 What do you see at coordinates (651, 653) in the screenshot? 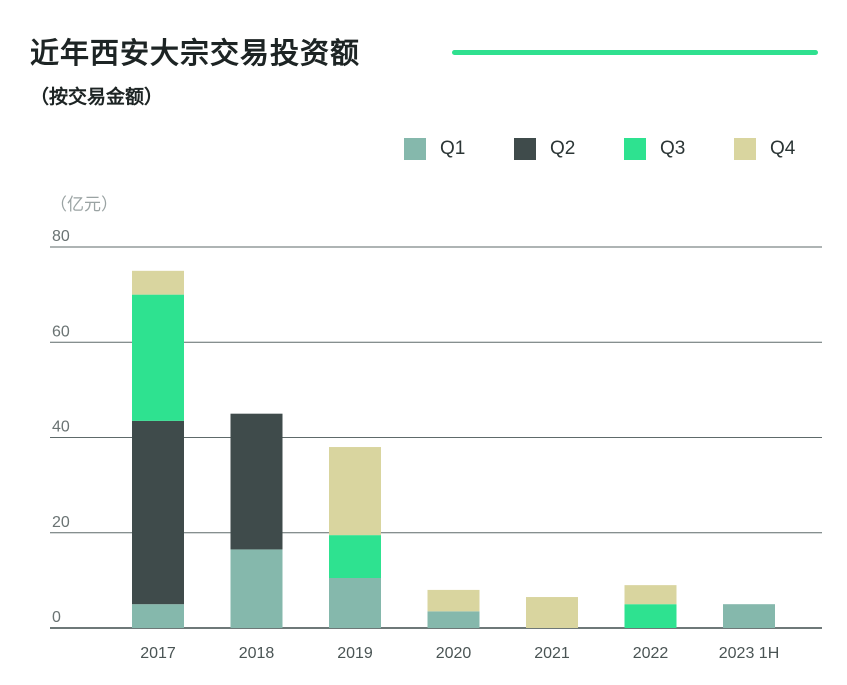
I see `x-tick-label: 2022` at bounding box center [651, 653].